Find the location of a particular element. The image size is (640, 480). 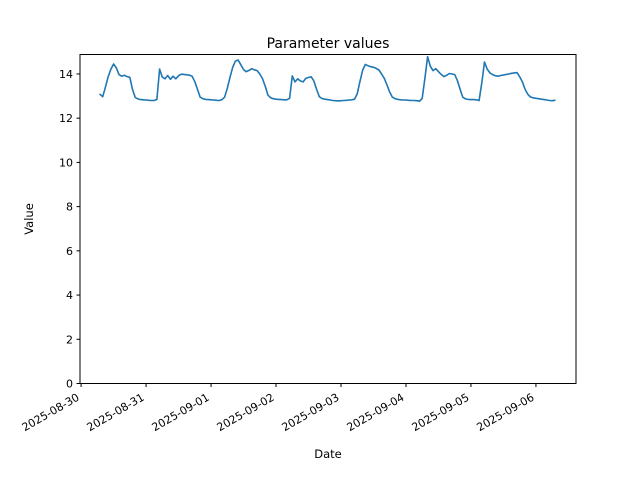

y-tick-label: 14 is located at coordinates (66, 74).